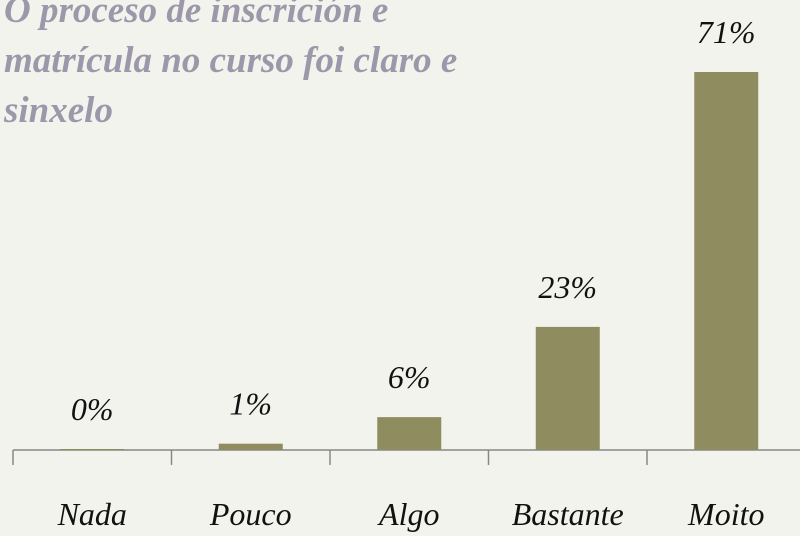 This screenshot has height=536, width=800. Describe the element at coordinates (725, 514) in the screenshot. I see `x-tick-label: Moito` at that location.